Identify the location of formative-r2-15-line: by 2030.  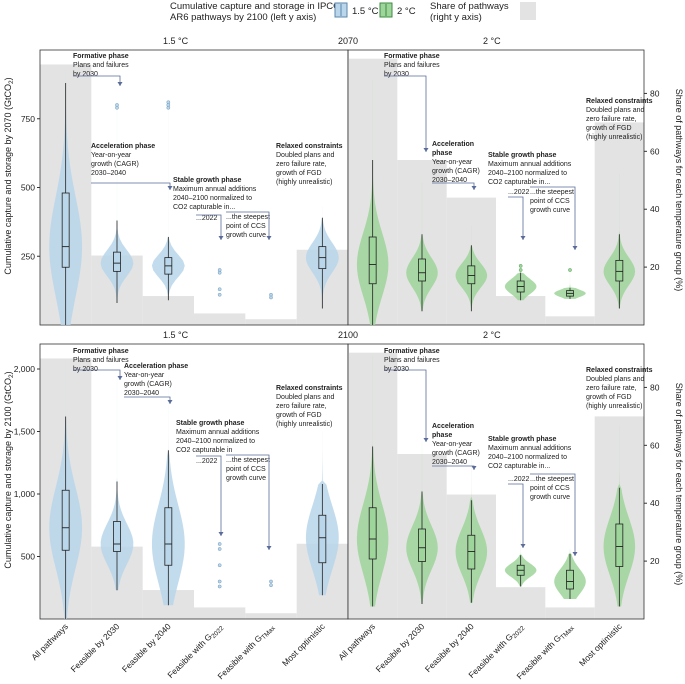
(85, 369).